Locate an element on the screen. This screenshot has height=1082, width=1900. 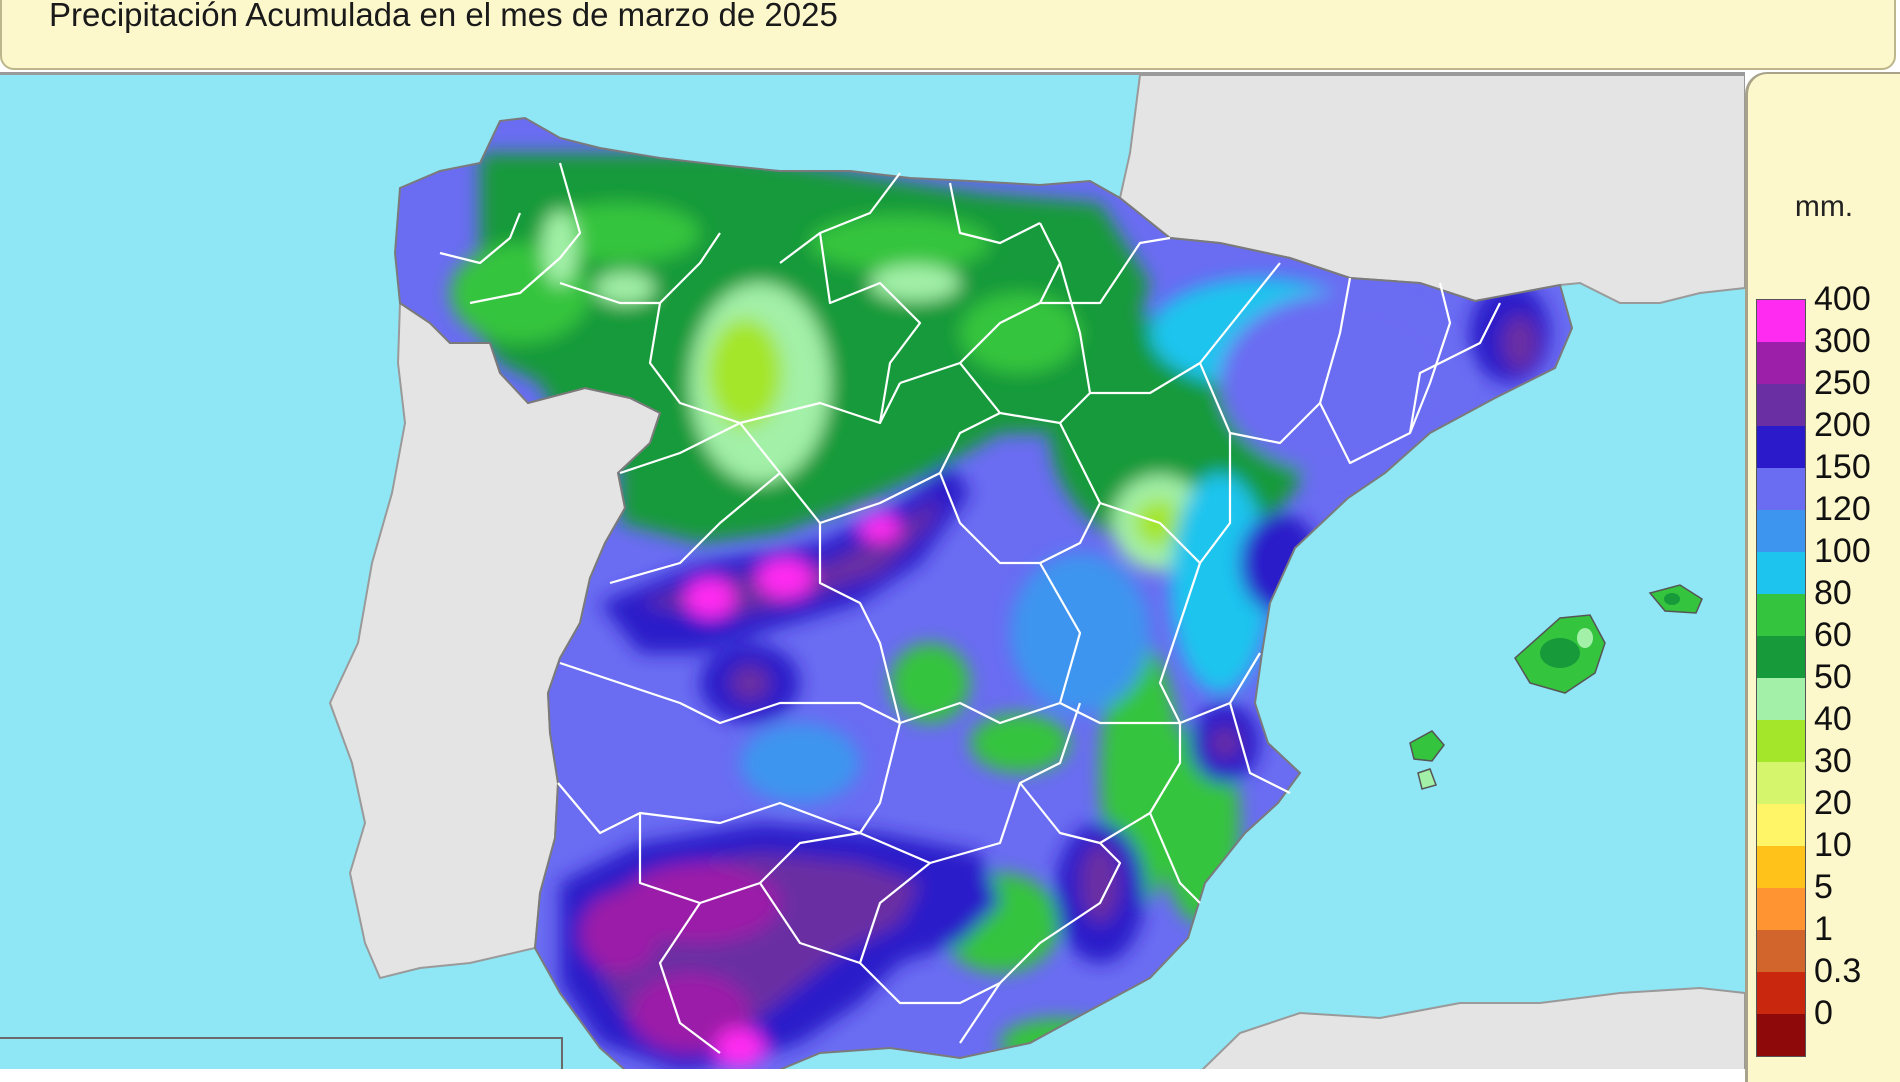
legend-label-30: 30 is located at coordinates (1833, 761).